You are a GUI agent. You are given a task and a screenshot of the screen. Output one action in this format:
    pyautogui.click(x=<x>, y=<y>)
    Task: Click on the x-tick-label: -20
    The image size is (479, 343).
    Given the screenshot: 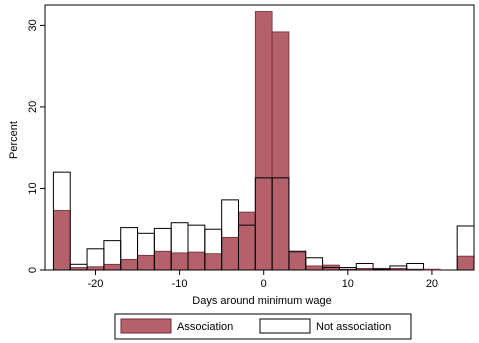 What is the action you would take?
    pyautogui.click(x=96, y=284)
    